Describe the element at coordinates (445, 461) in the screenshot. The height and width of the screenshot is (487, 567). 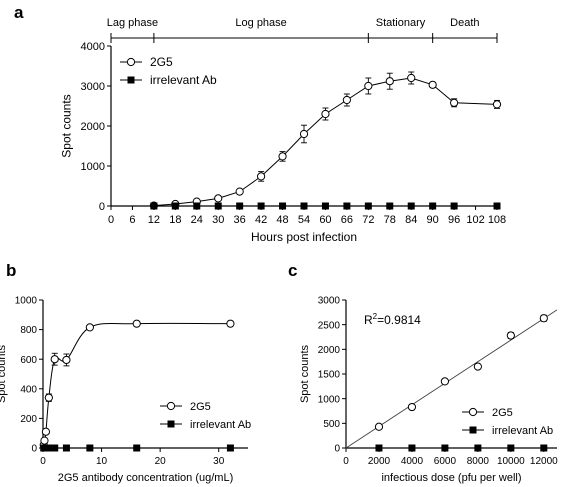
I see `x-tick-label: 6000` at that location.